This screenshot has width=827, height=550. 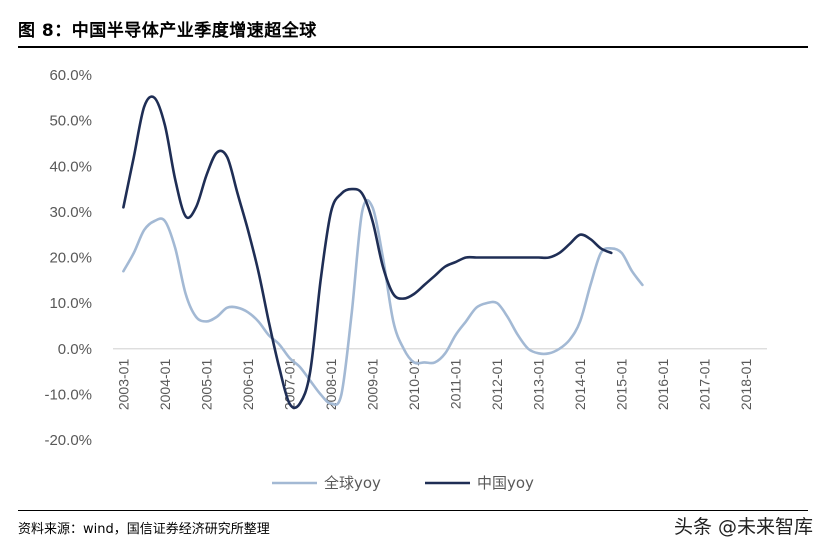 I want to click on x-tick-label: 2014-01, so click(x=580, y=385).